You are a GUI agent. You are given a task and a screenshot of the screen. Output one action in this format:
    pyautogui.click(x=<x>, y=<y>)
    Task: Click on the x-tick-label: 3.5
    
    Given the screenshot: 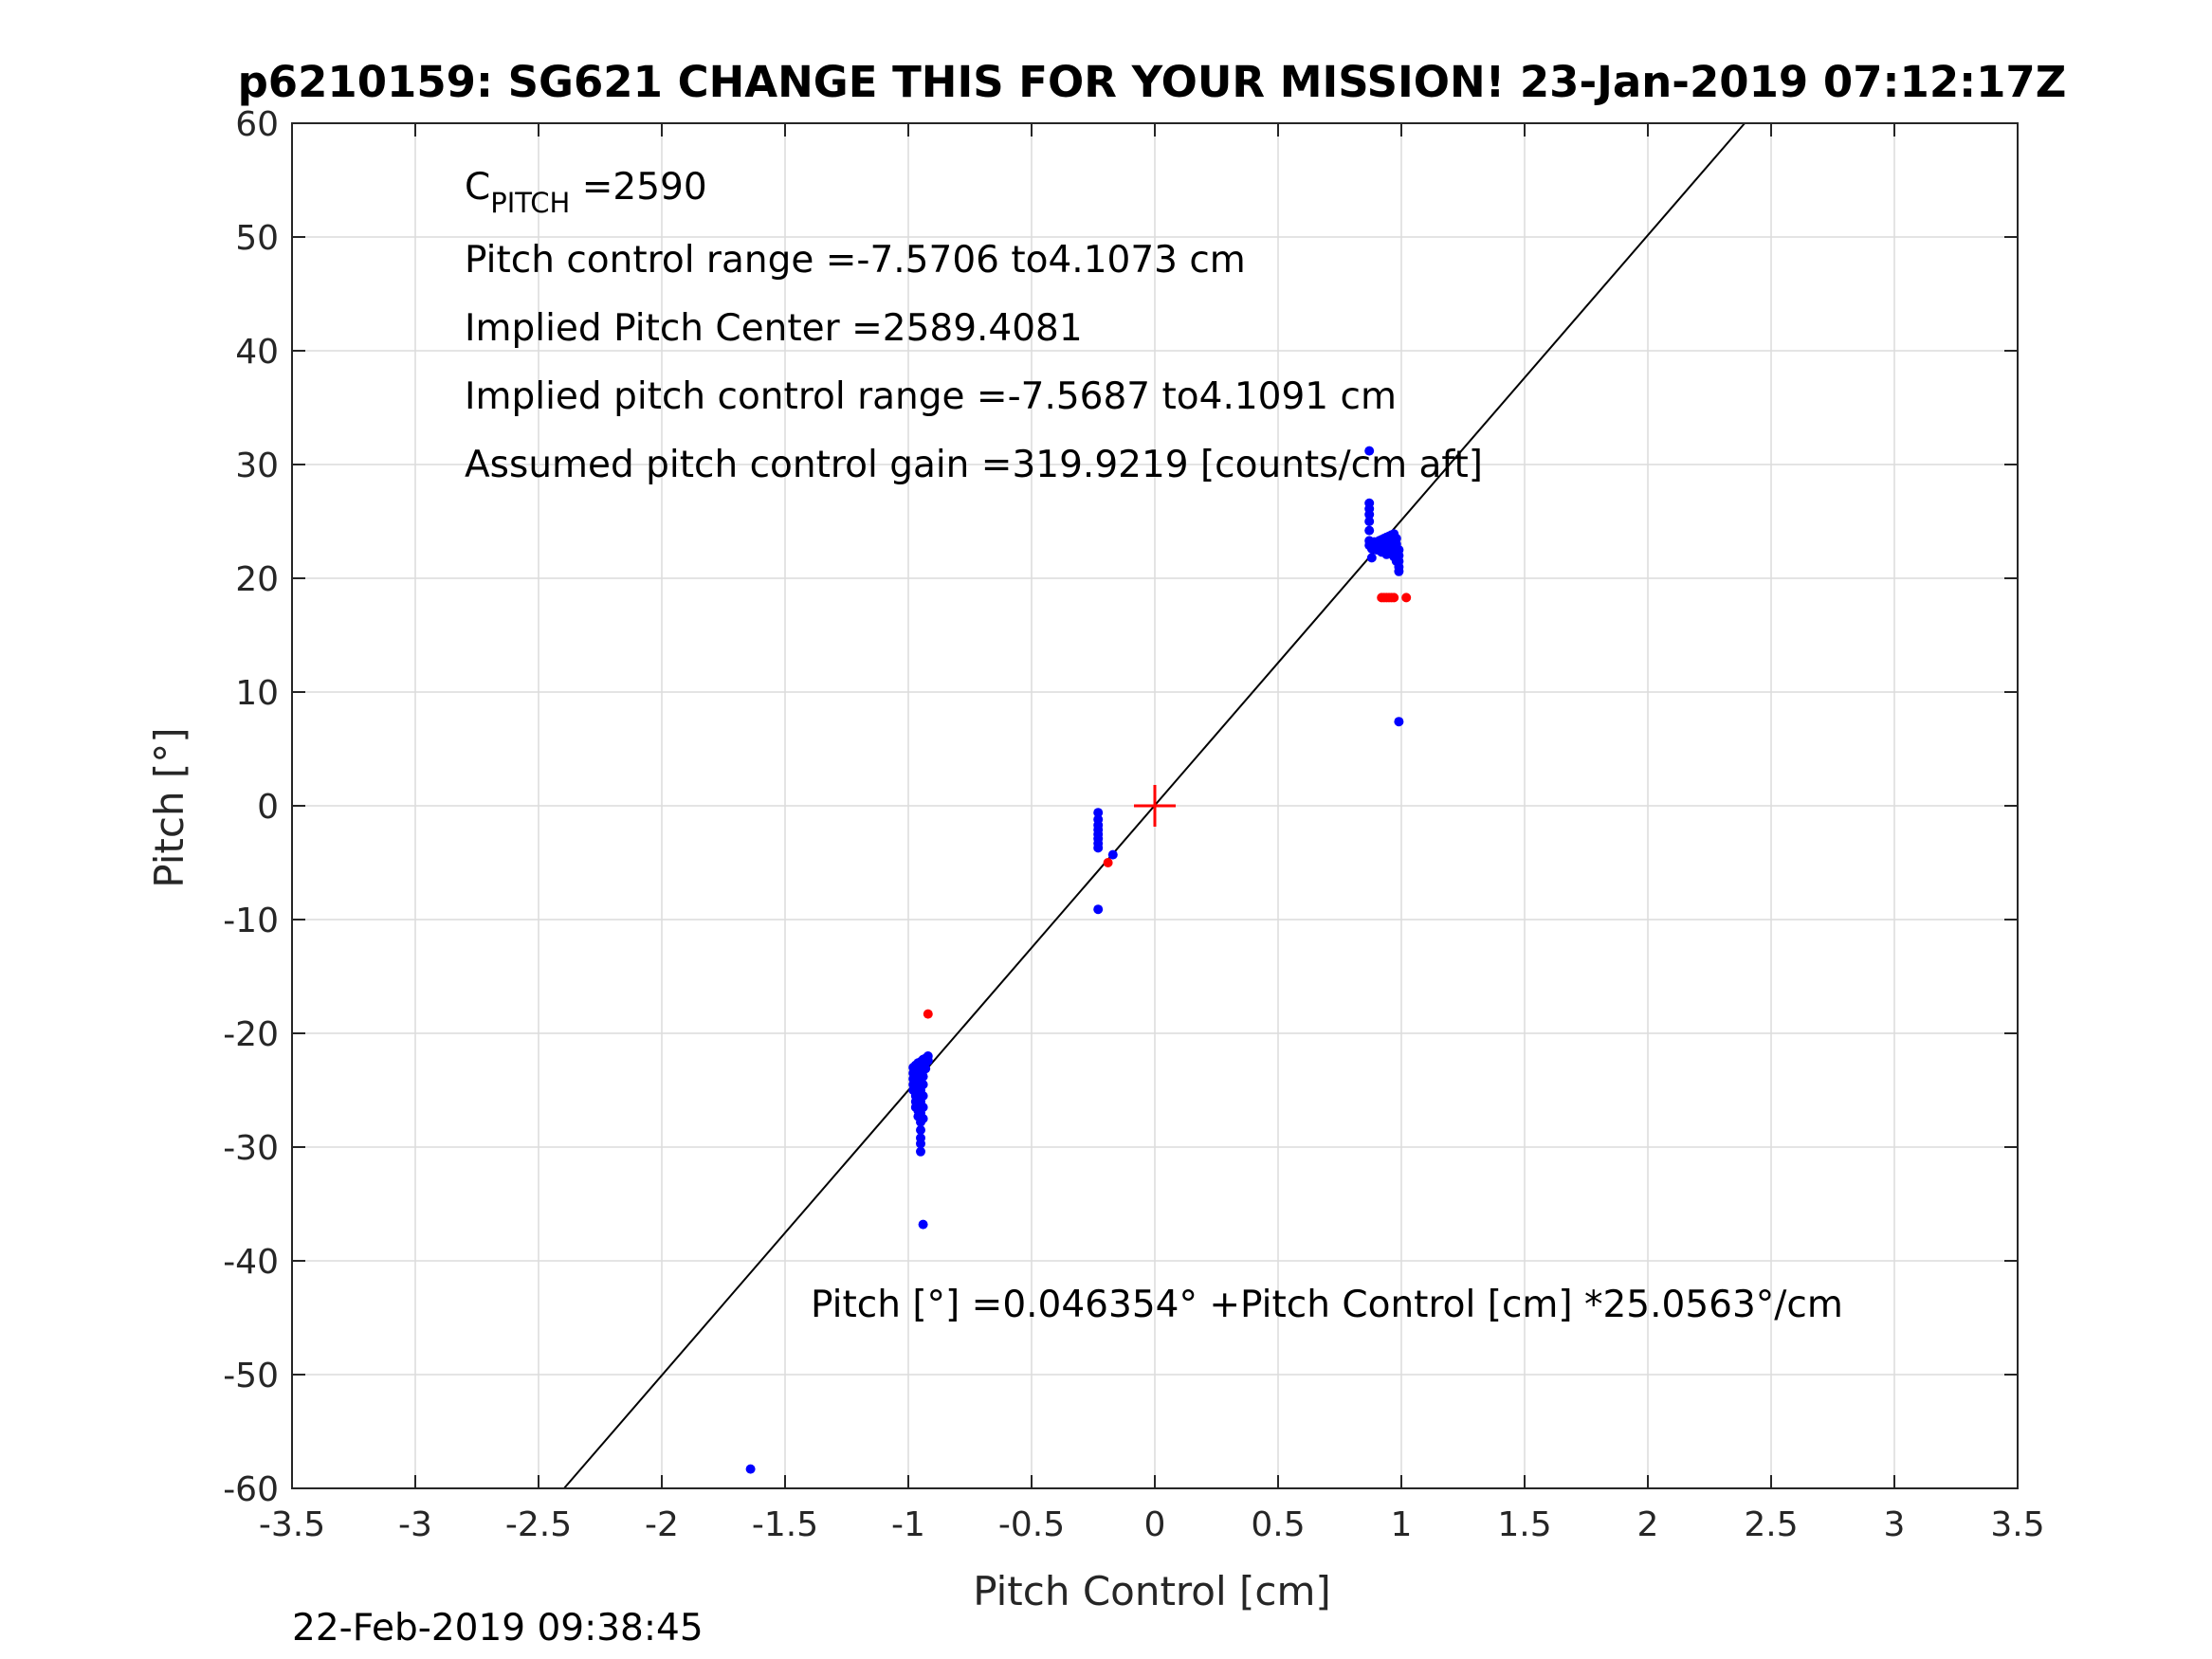 What is the action you would take?
    pyautogui.click(x=2017, y=1524)
    